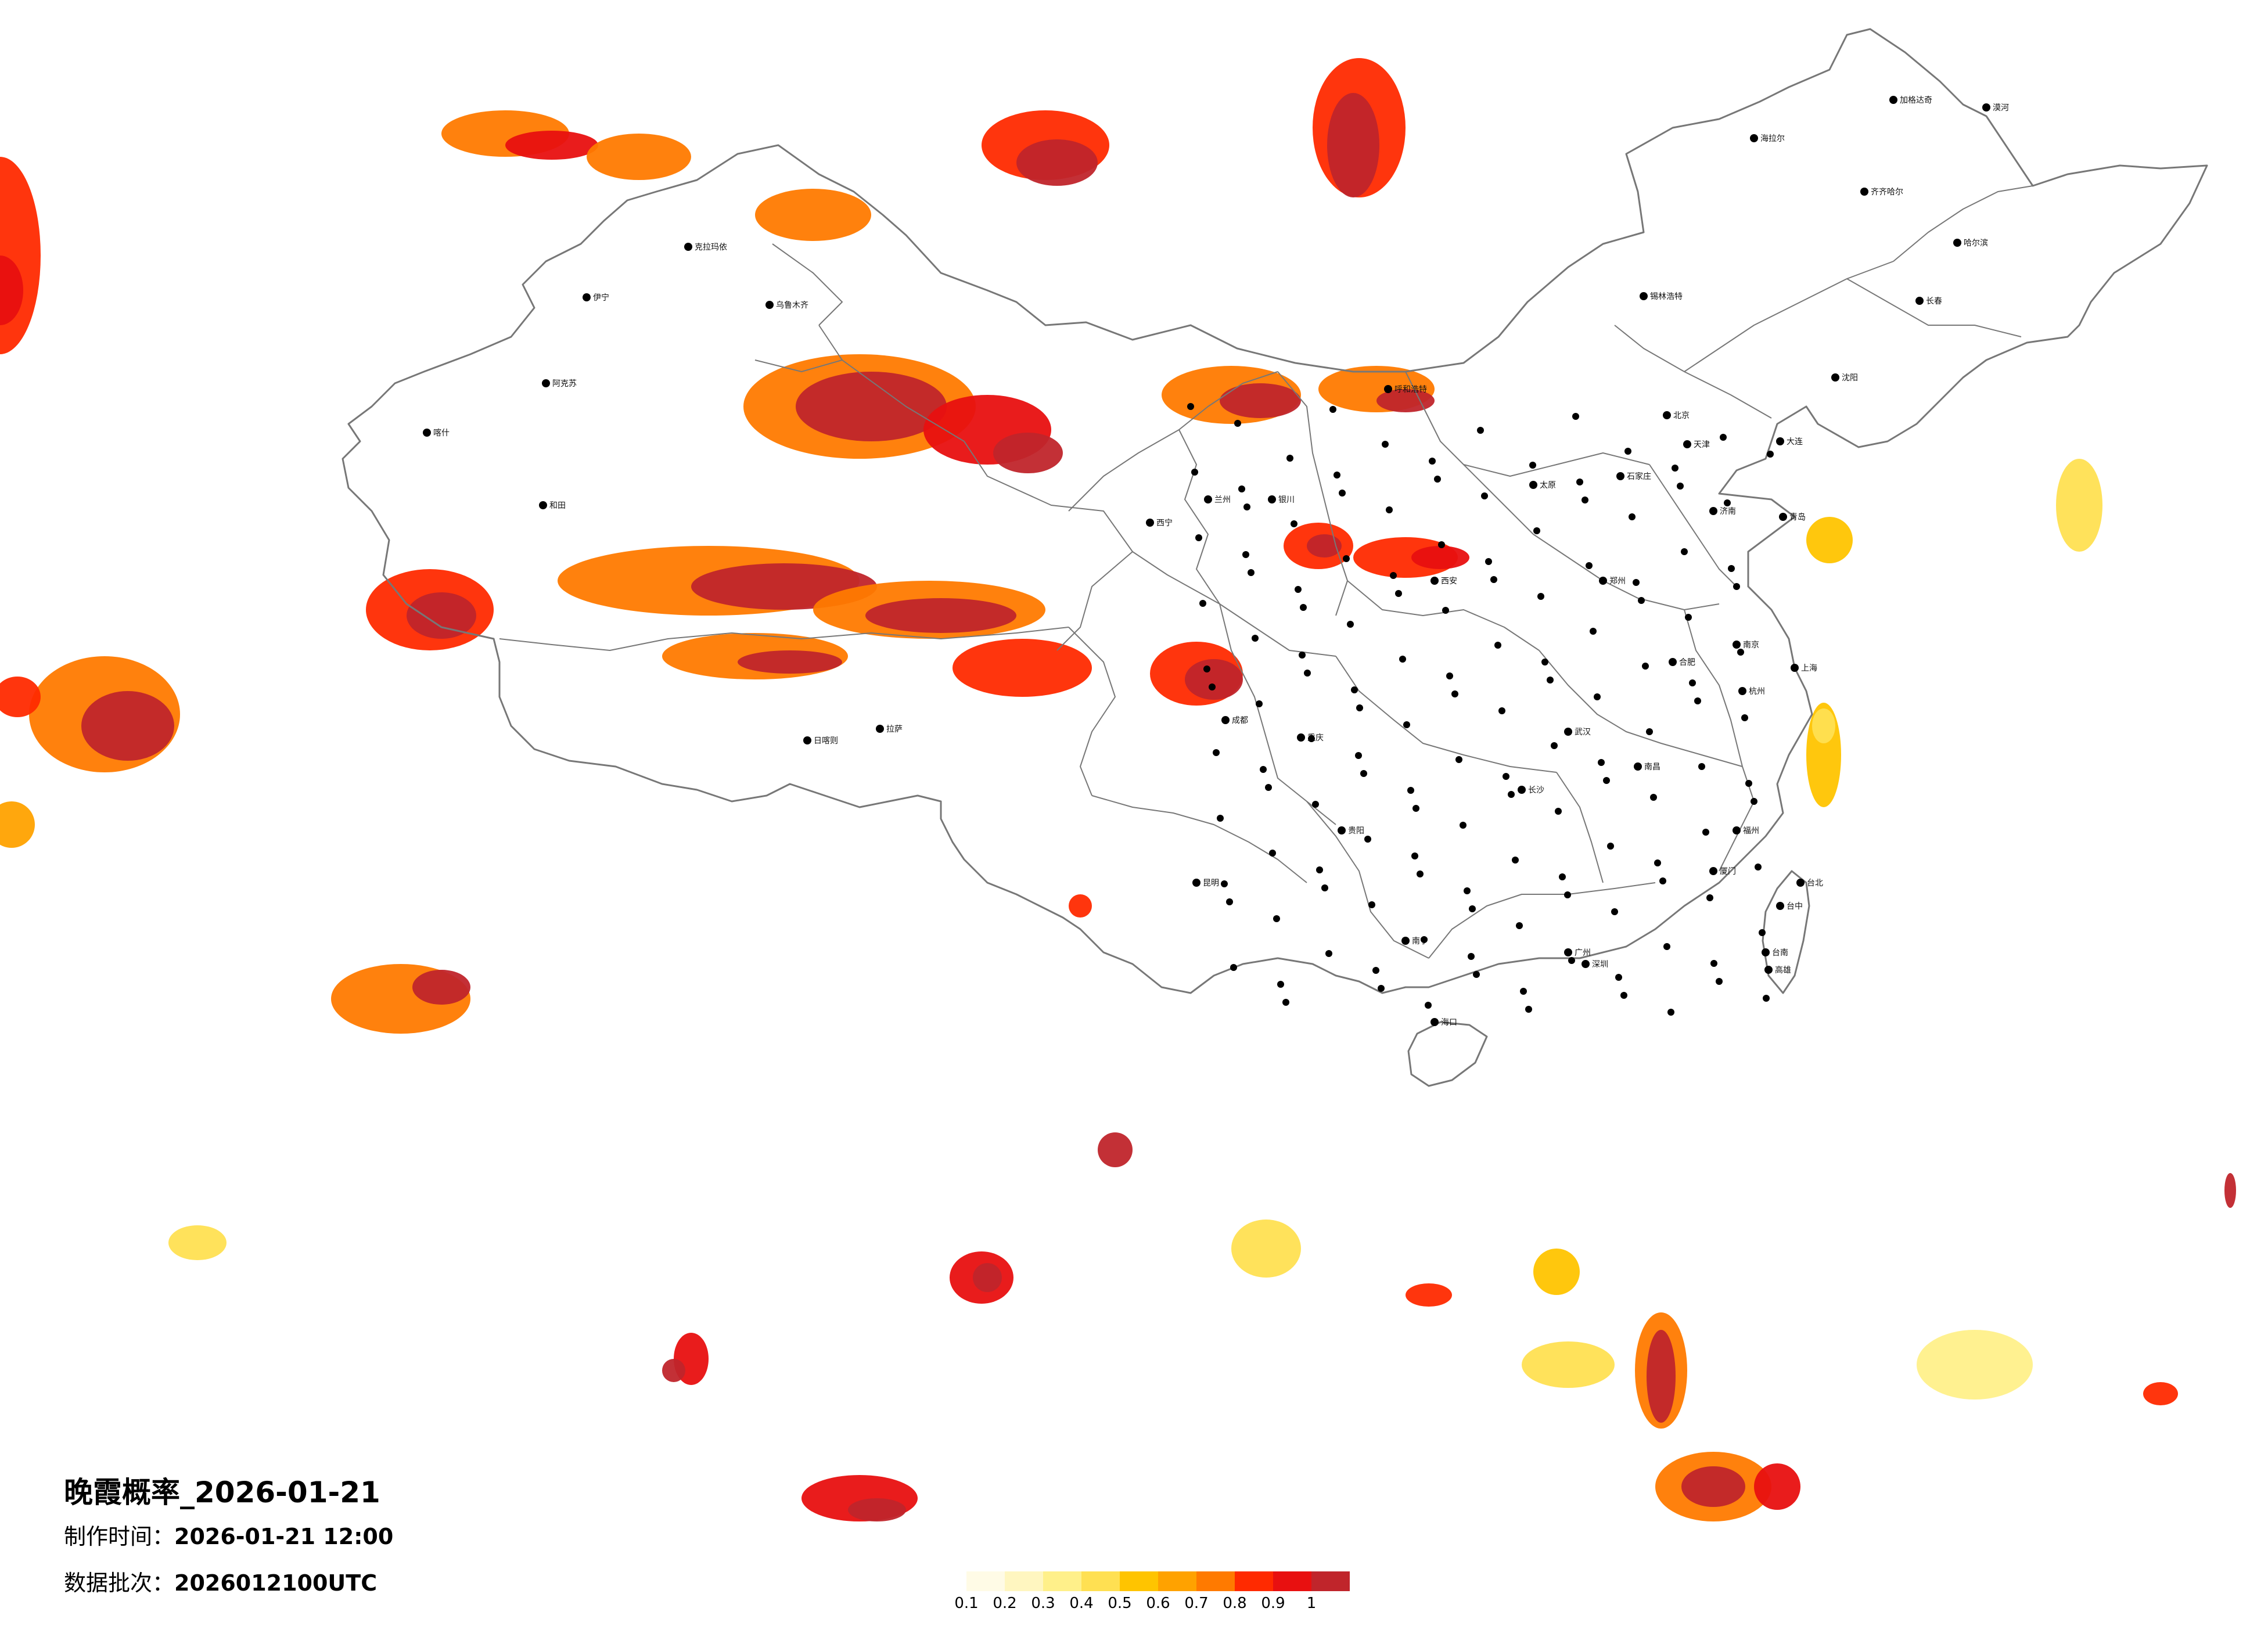 The height and width of the screenshot is (1626, 2268). I want to click on city-marker: 台南, so click(1775, 953).